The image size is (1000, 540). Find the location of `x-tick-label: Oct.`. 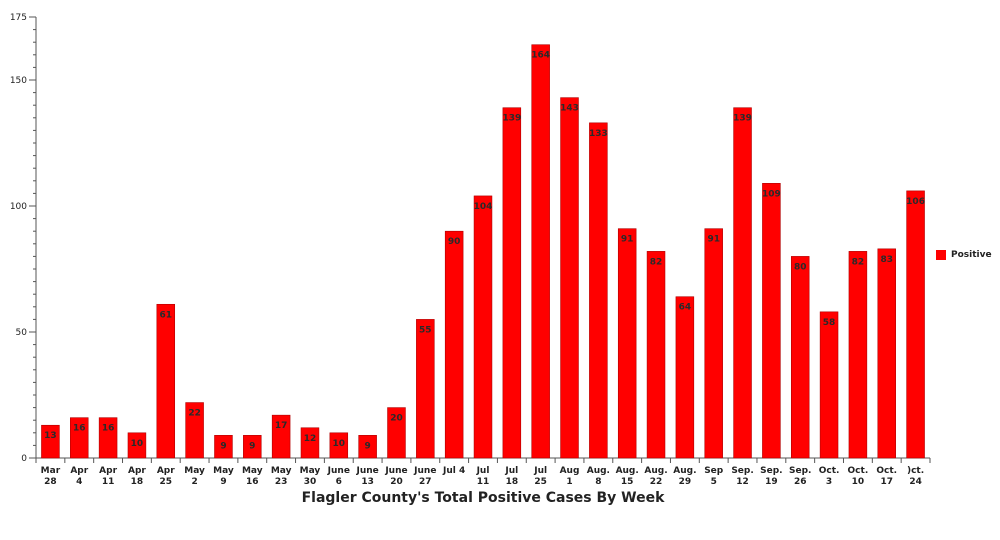

x-tick-label: Oct. is located at coordinates (886, 471).